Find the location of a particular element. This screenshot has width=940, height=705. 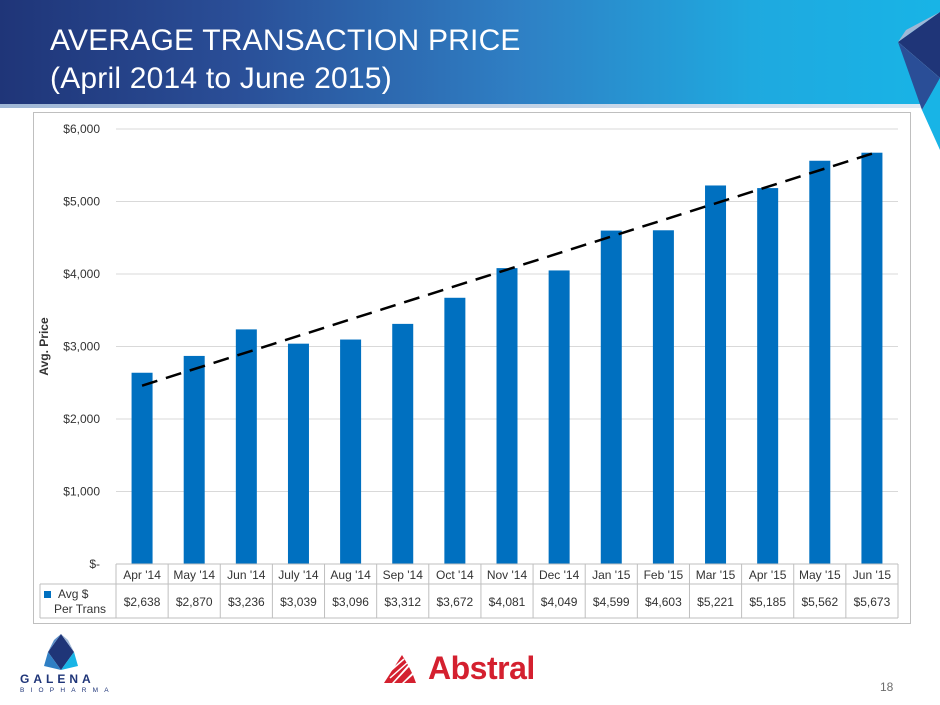

x-tick-label: Mar '15 is located at coordinates (716, 575).